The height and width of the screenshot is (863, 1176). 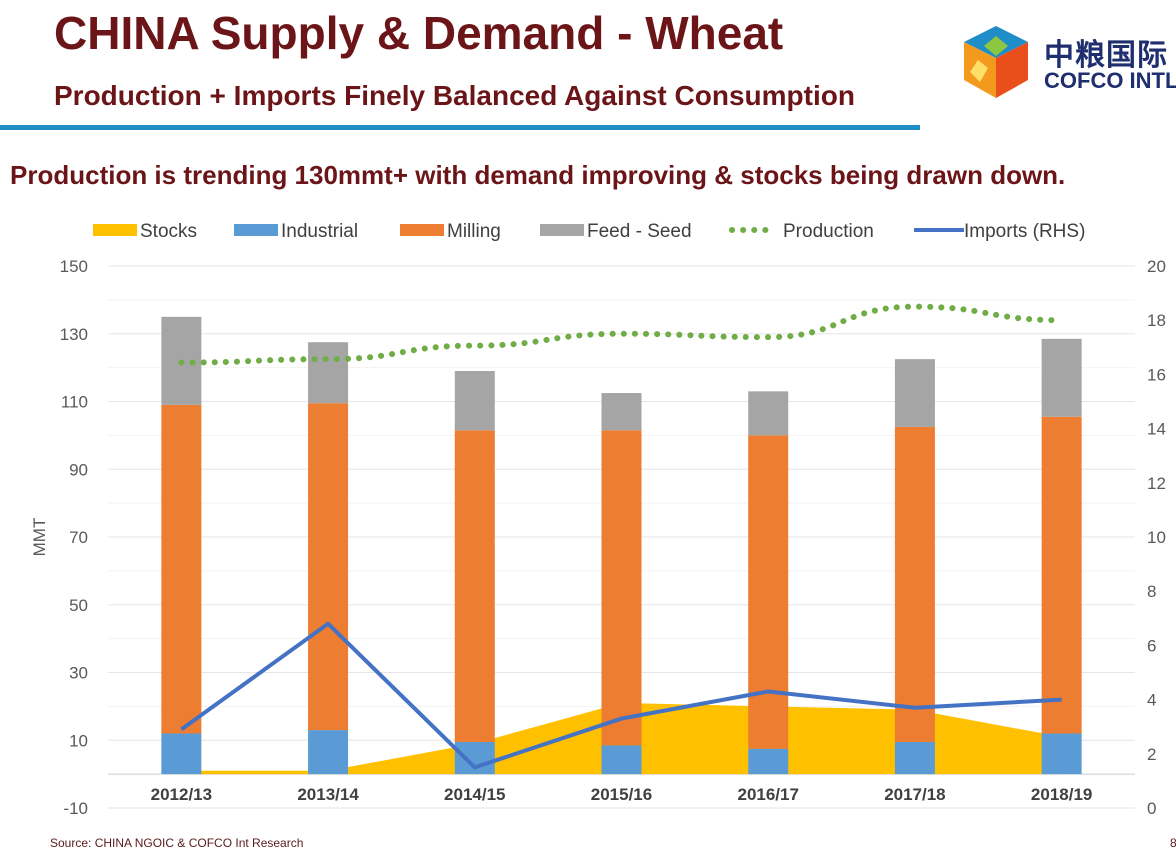 I want to click on legend-label-production: Production, so click(x=828, y=231).